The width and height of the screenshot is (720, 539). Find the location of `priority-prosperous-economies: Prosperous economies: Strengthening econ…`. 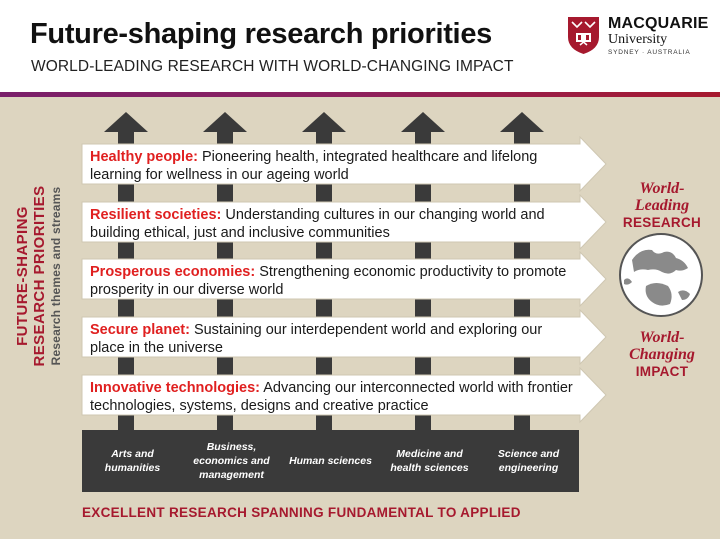

priority-prosperous-economies: Prosperous economies: Strengthening econ… is located at coordinates (335, 281).